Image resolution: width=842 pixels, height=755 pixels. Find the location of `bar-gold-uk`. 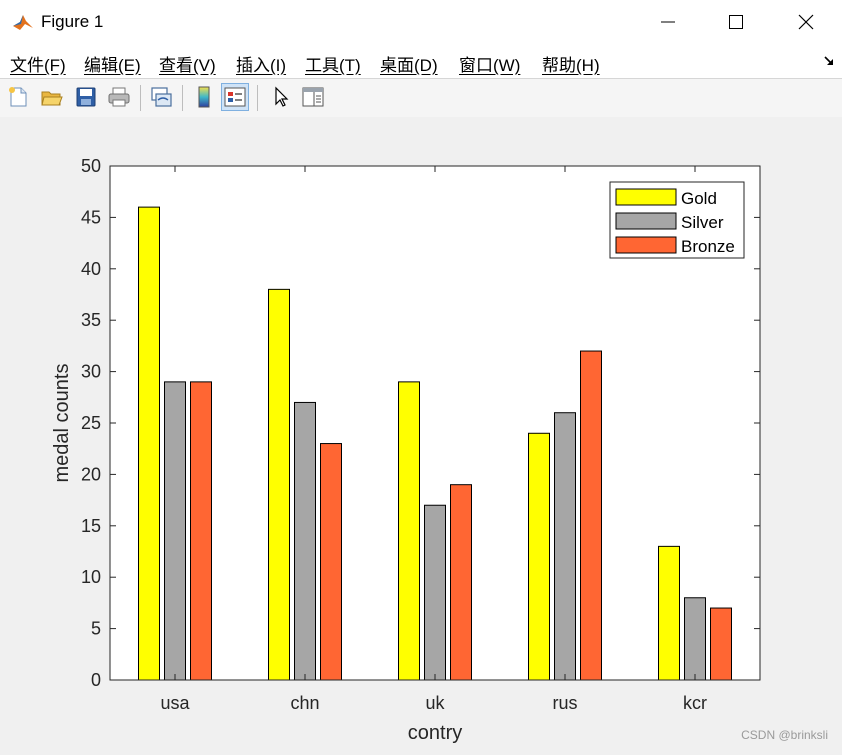

bar-gold-uk is located at coordinates (409, 531).